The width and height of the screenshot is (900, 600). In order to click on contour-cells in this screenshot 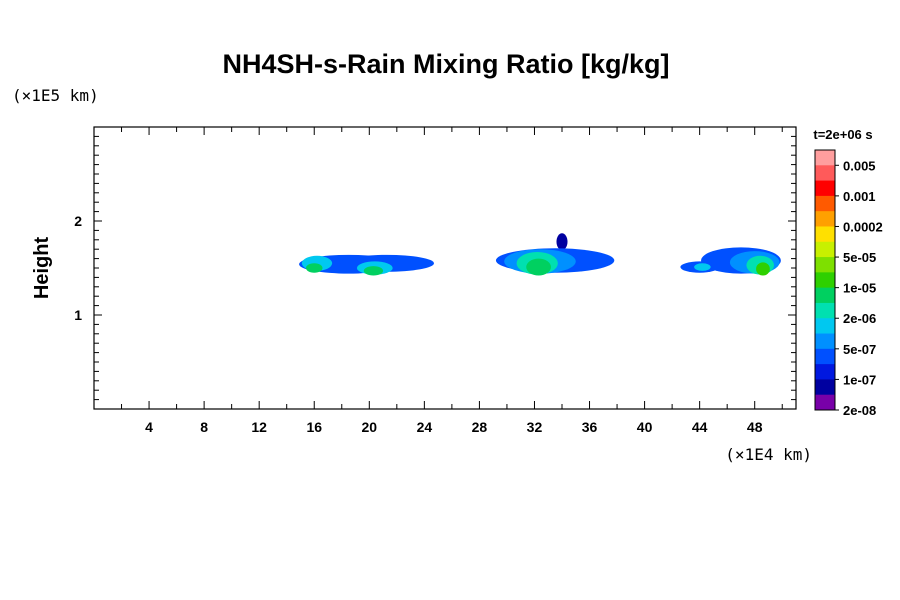, I will do `click(540, 254)`.